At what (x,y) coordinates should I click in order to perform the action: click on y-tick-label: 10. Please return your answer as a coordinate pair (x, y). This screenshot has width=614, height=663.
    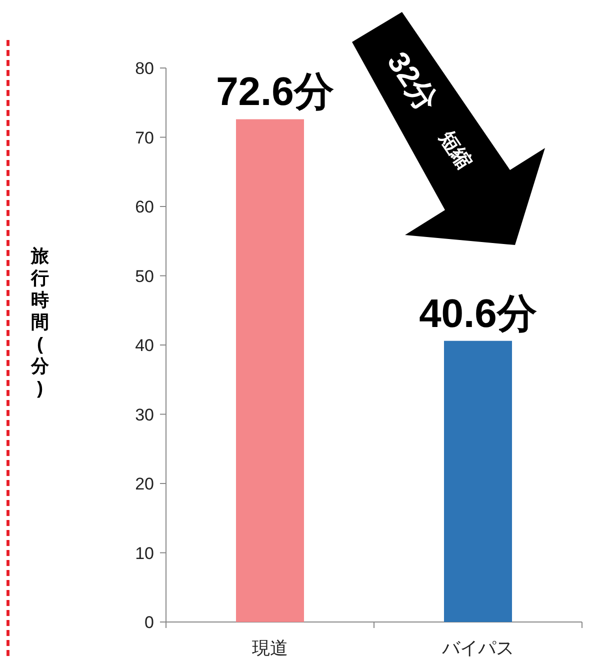
    Looking at the image, I should click on (144, 553).